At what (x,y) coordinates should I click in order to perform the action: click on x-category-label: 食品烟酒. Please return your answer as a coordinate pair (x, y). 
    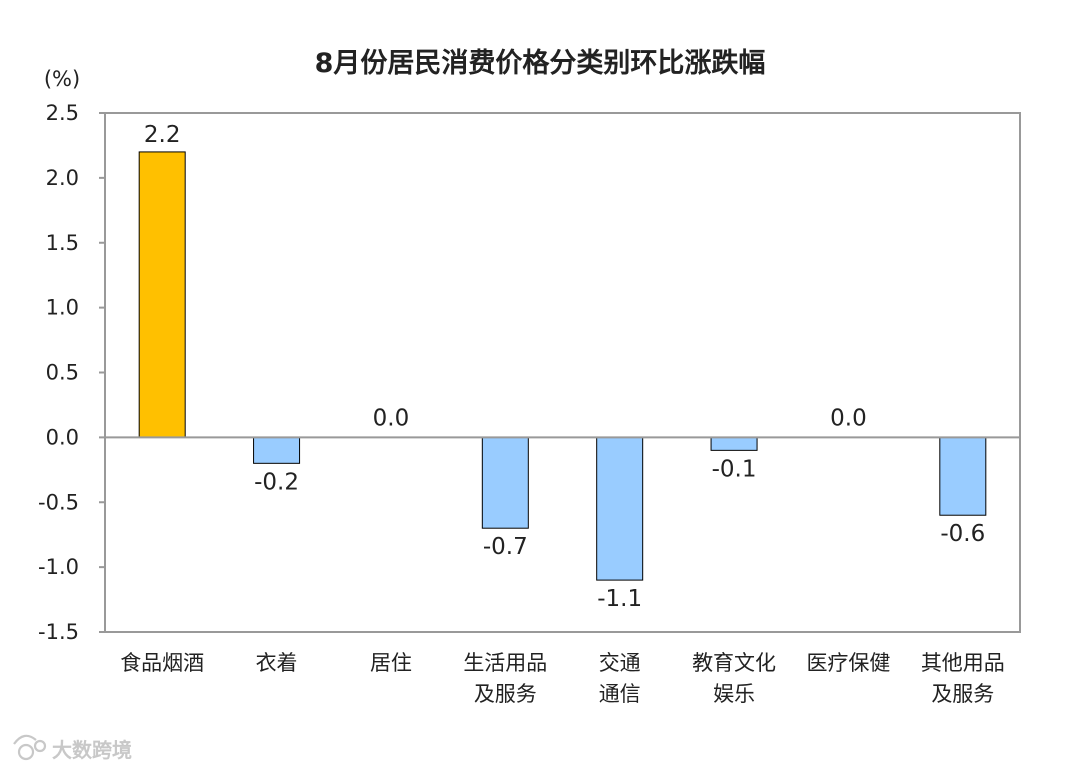
    Looking at the image, I should click on (162, 663).